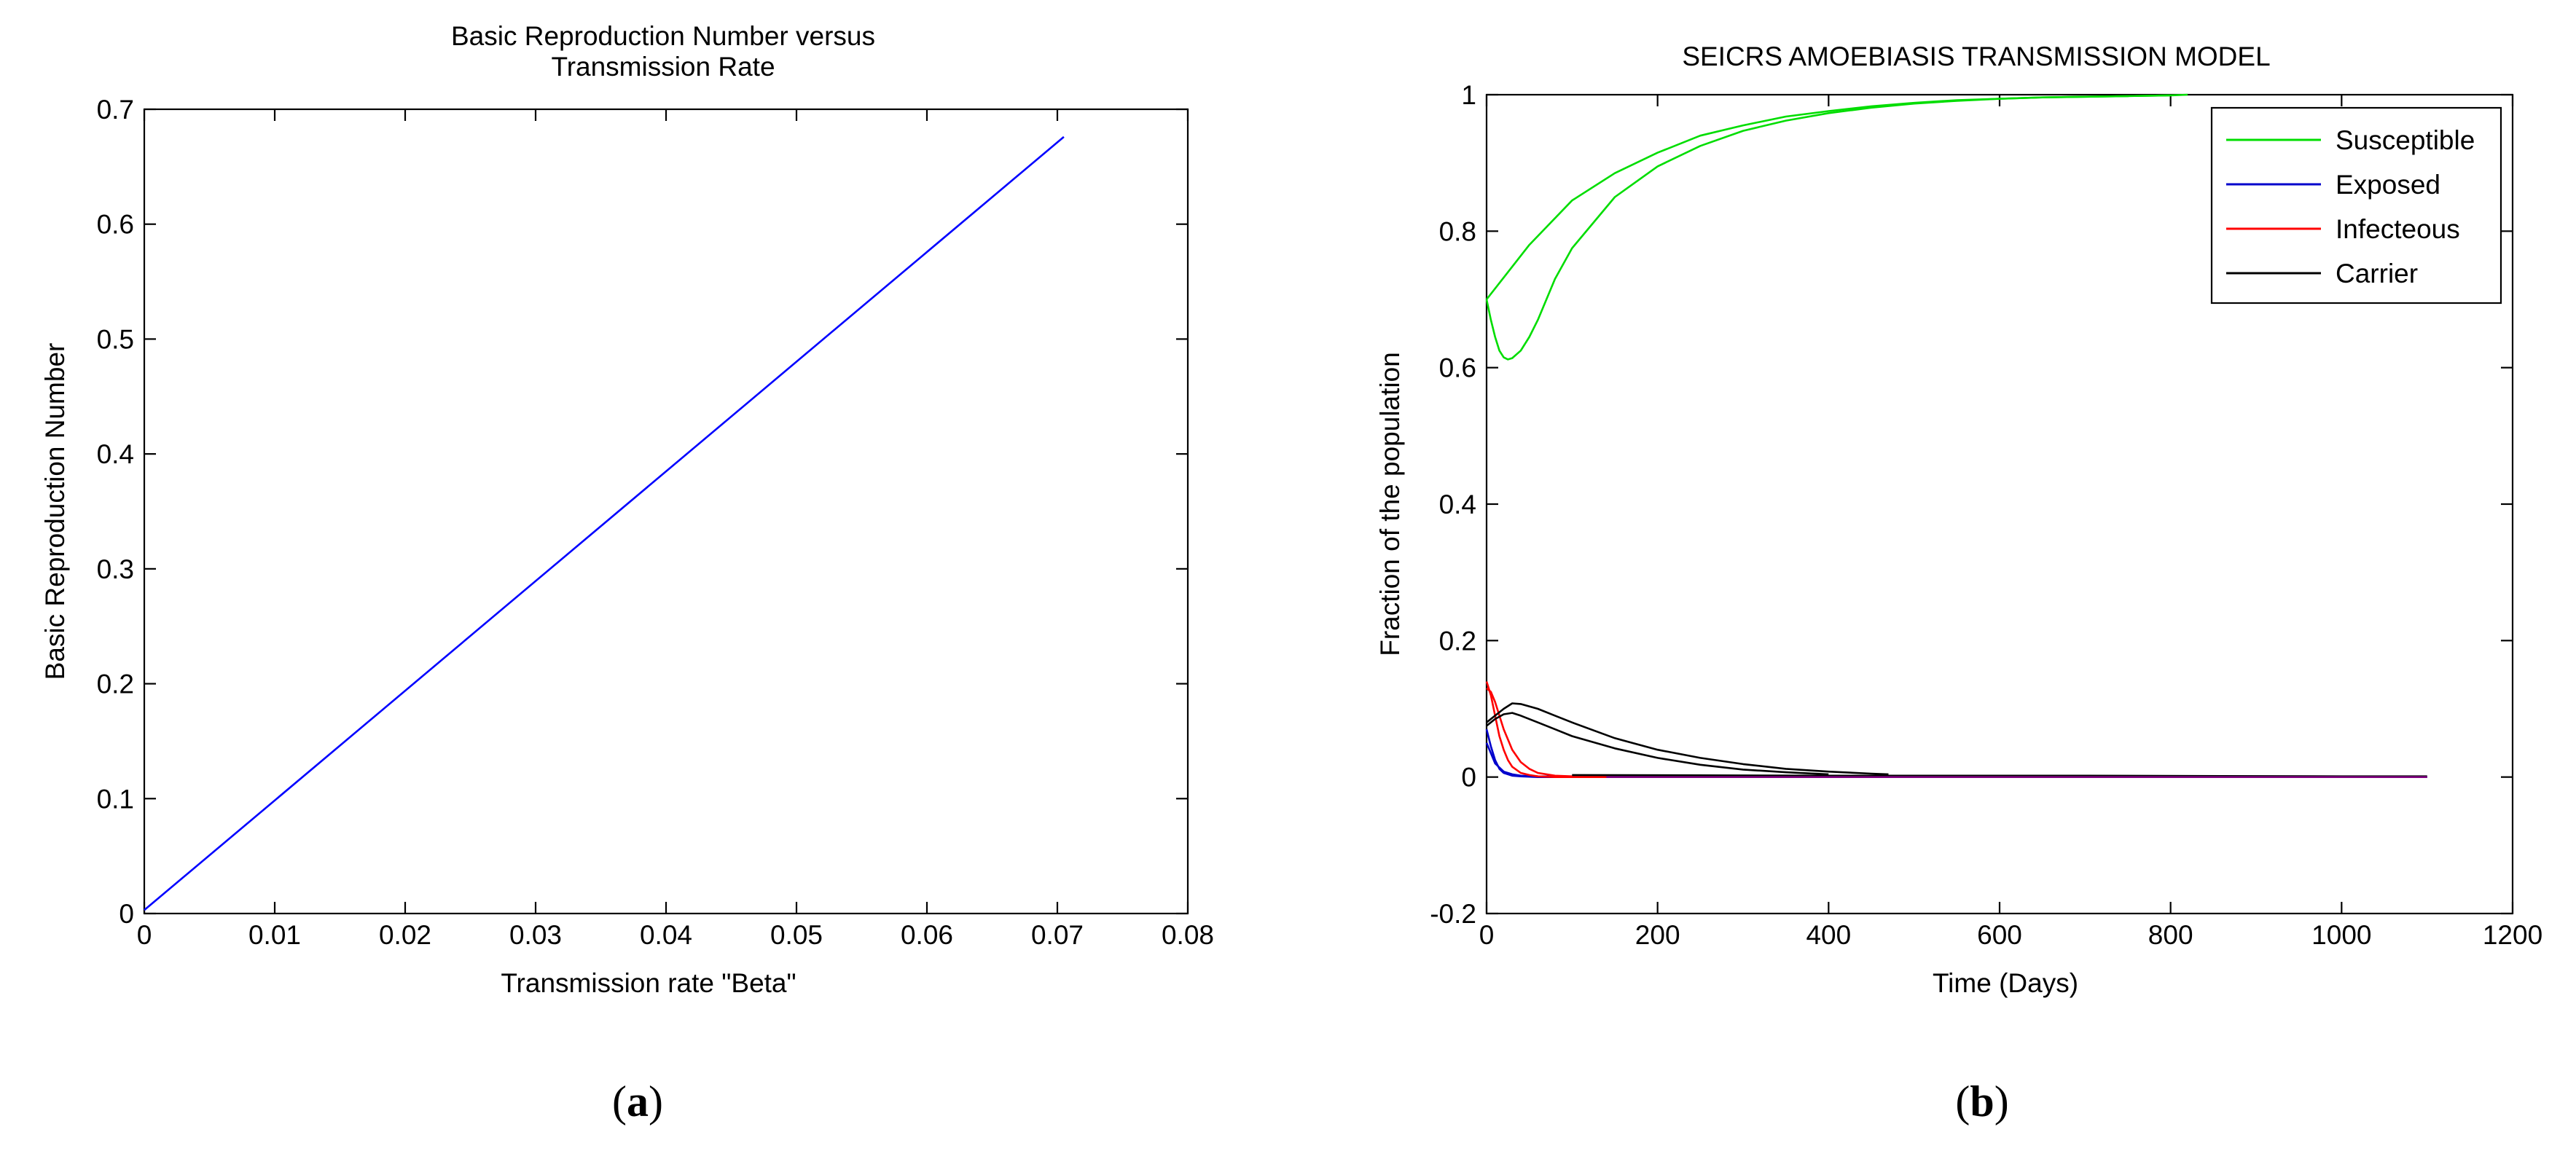 This screenshot has height=1151, width=2576. Describe the element at coordinates (144, 935) in the screenshot. I see `panel-a-x-tick-label: 0` at that location.